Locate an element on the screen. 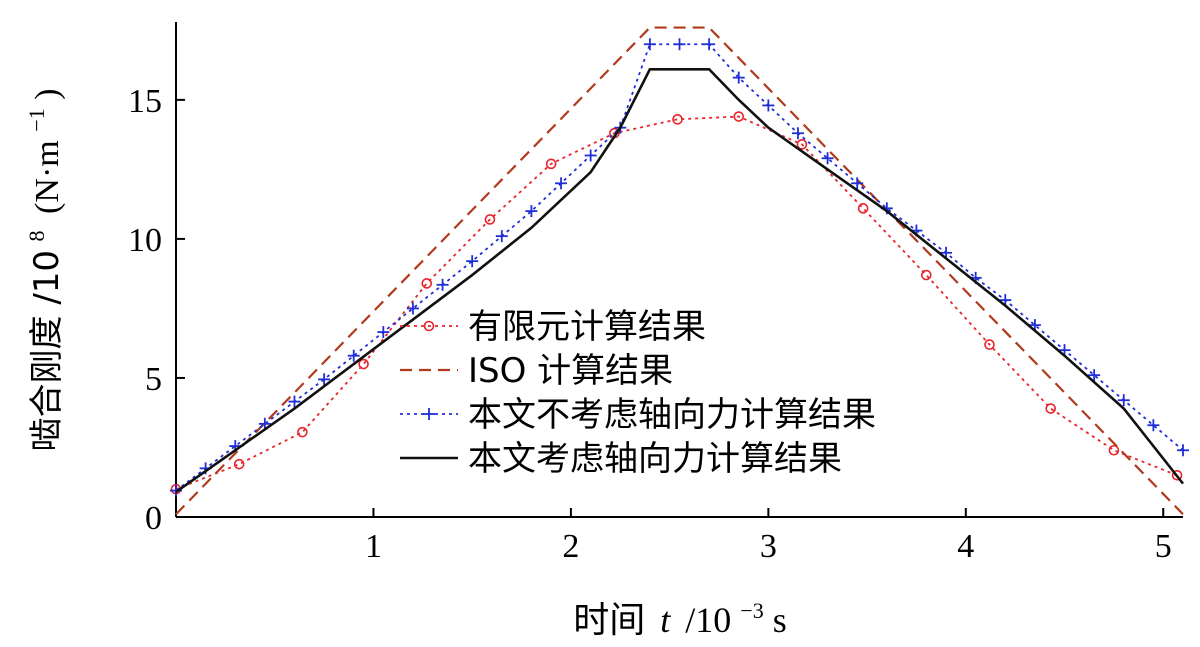 This screenshot has height=647, width=1200. legend-item-1: ISO 计算结果 is located at coordinates (536, 371).